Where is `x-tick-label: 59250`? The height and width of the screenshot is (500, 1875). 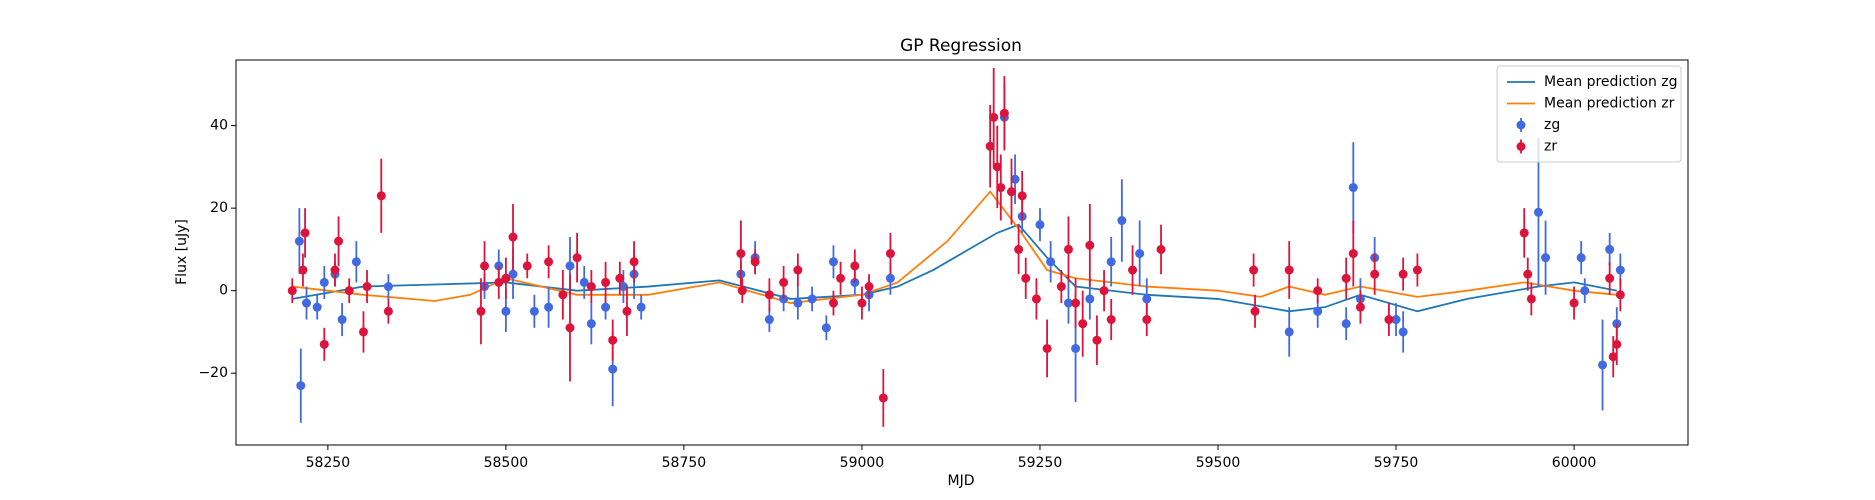
x-tick-label: 59250 is located at coordinates (1040, 463).